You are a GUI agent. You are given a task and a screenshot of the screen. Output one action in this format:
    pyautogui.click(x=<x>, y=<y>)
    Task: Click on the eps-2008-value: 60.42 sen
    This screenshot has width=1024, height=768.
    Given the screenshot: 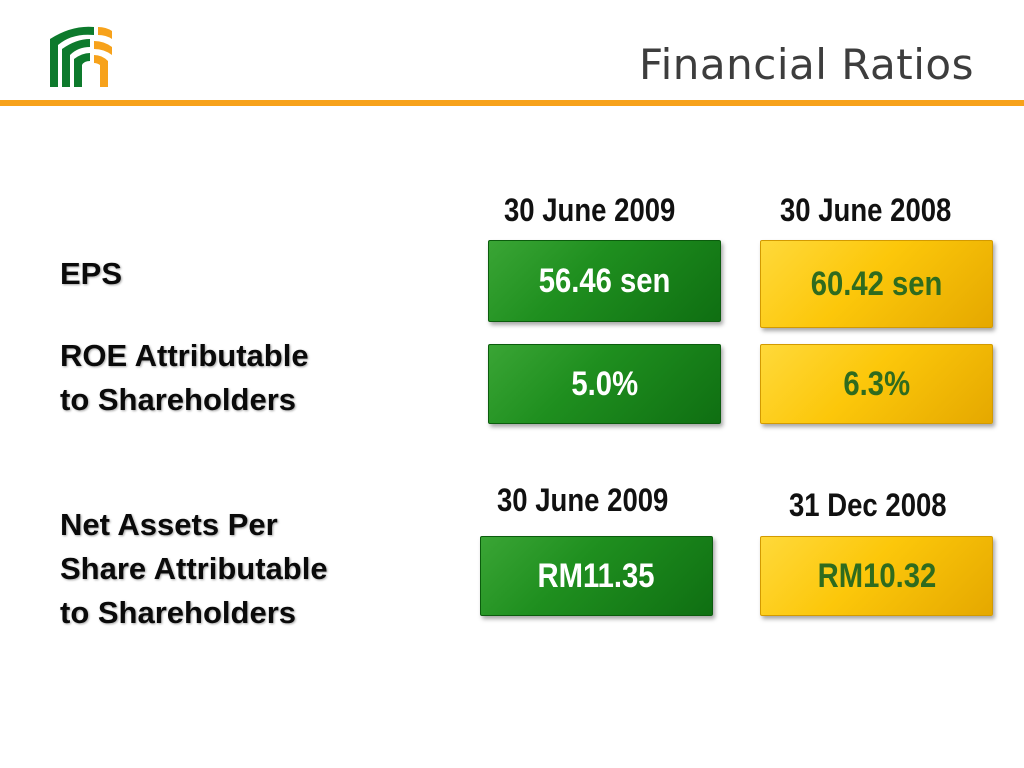 What is the action you would take?
    pyautogui.click(x=876, y=283)
    